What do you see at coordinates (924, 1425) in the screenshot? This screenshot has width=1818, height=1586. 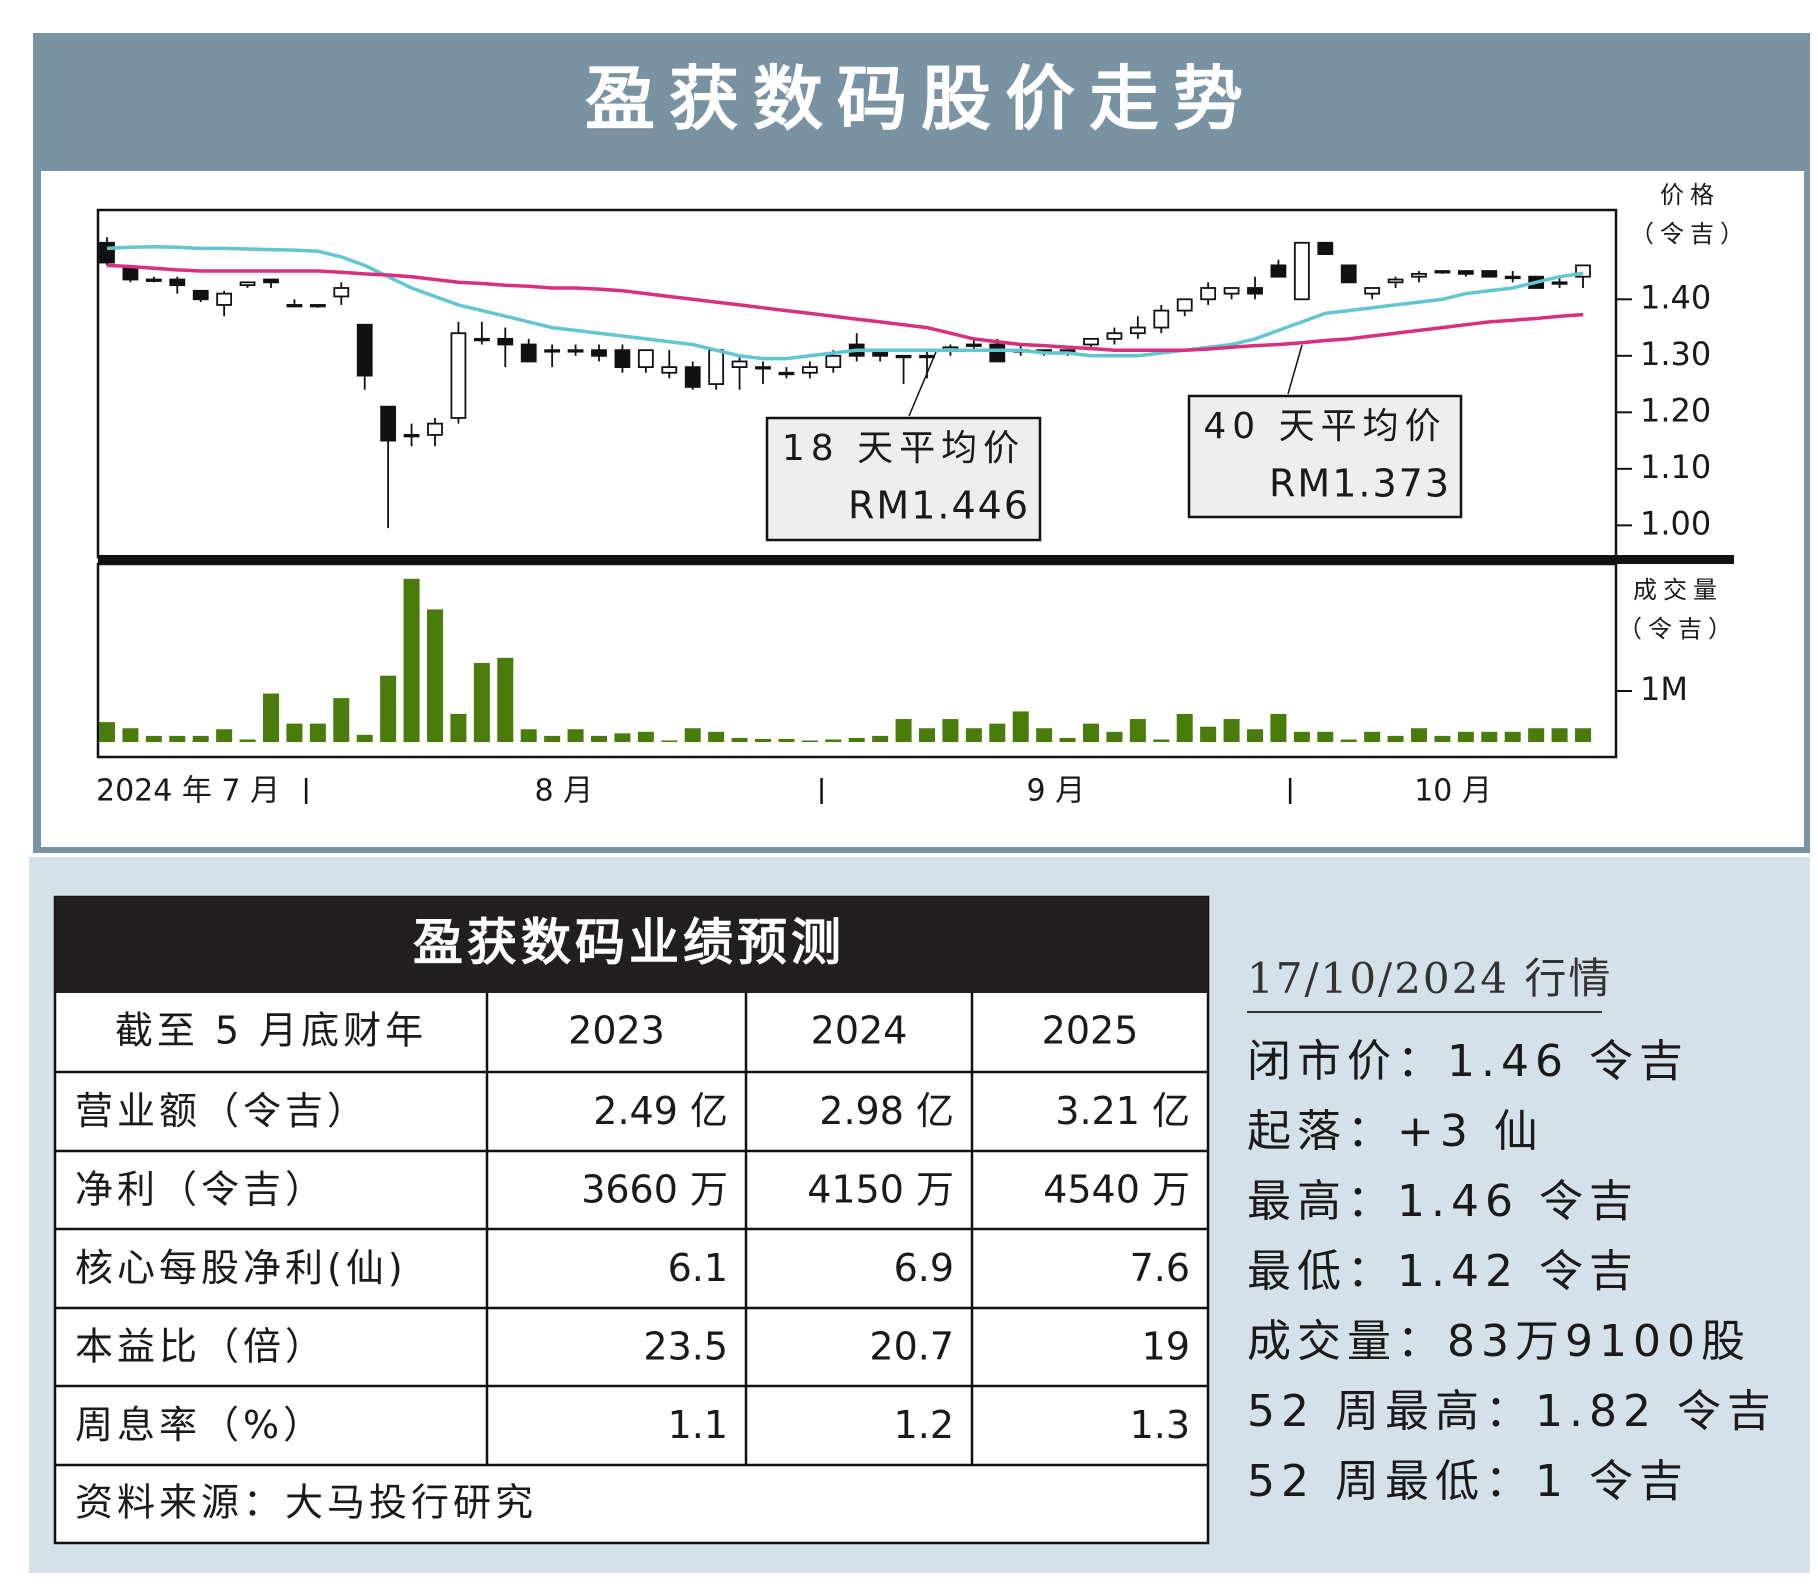 I see `table-cell: 1.2` at bounding box center [924, 1425].